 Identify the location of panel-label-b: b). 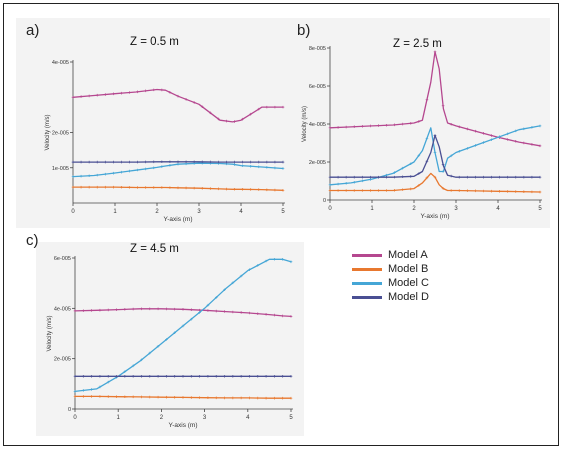
(304, 30).